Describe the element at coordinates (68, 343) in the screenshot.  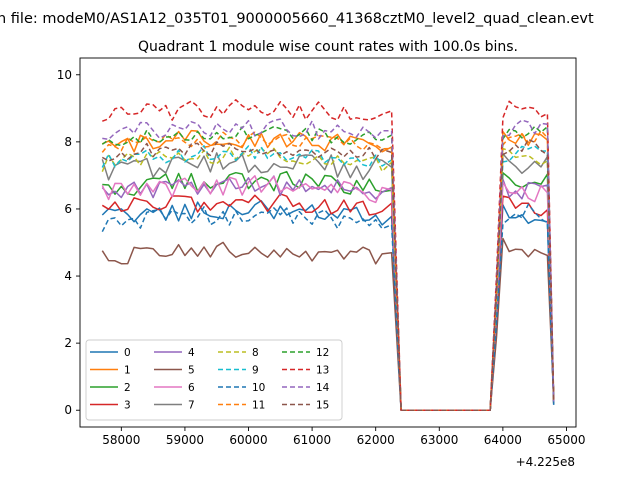
I see `y-tick-label: 2` at that location.